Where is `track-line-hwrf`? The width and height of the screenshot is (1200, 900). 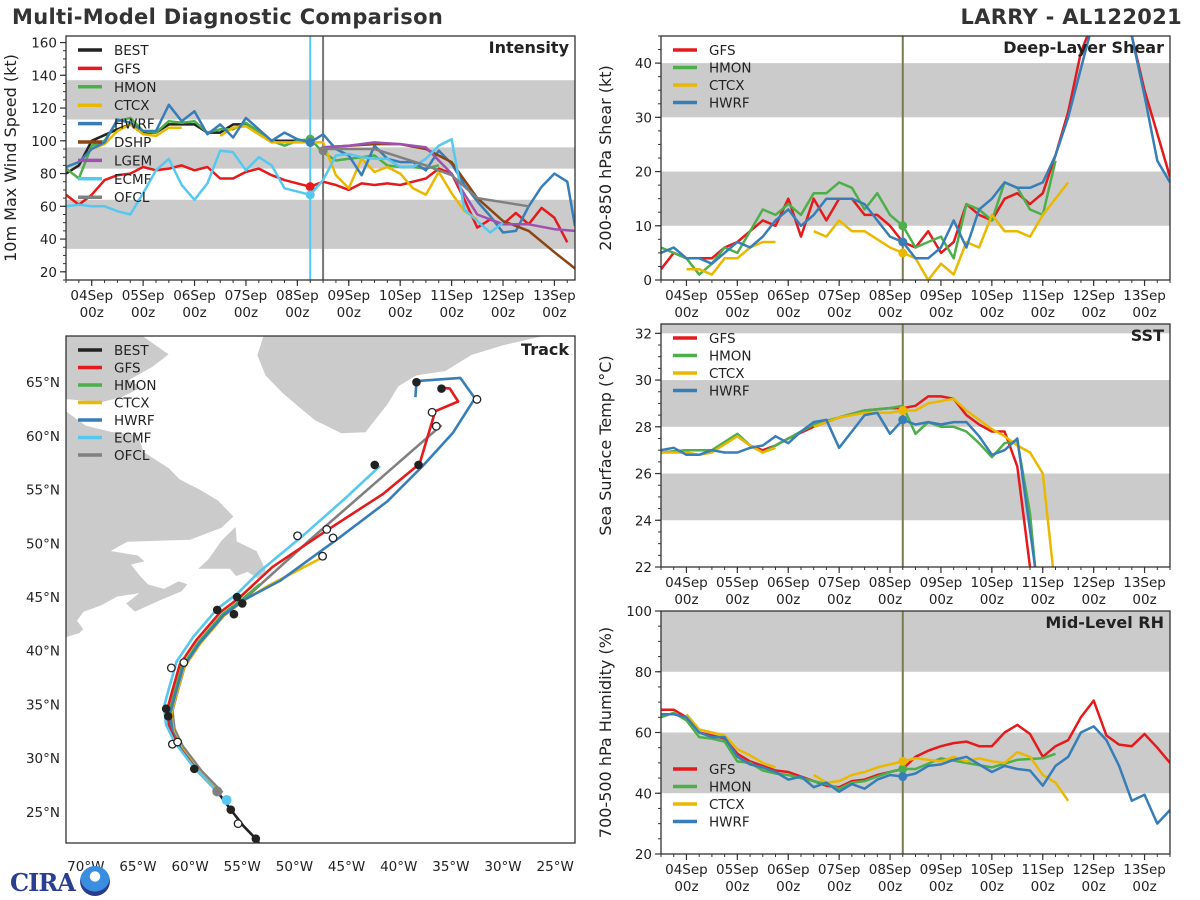
track-line-hwrf is located at coordinates (323, 586).